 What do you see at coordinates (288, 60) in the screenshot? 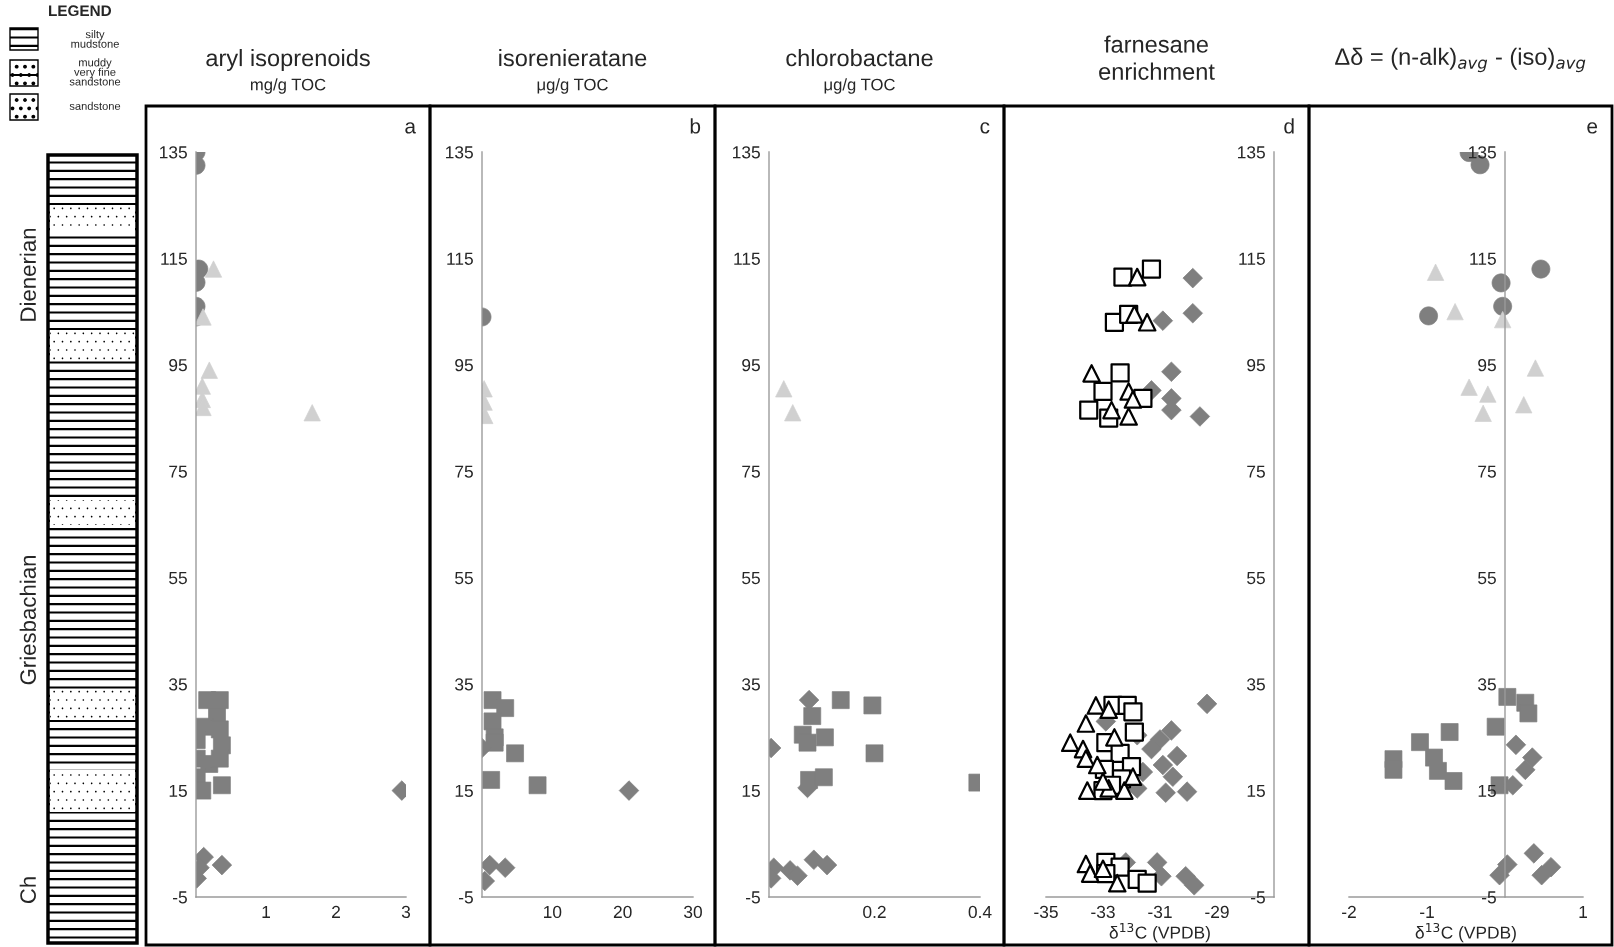
I see `chart-title: aryl isoprenoids` at bounding box center [288, 60].